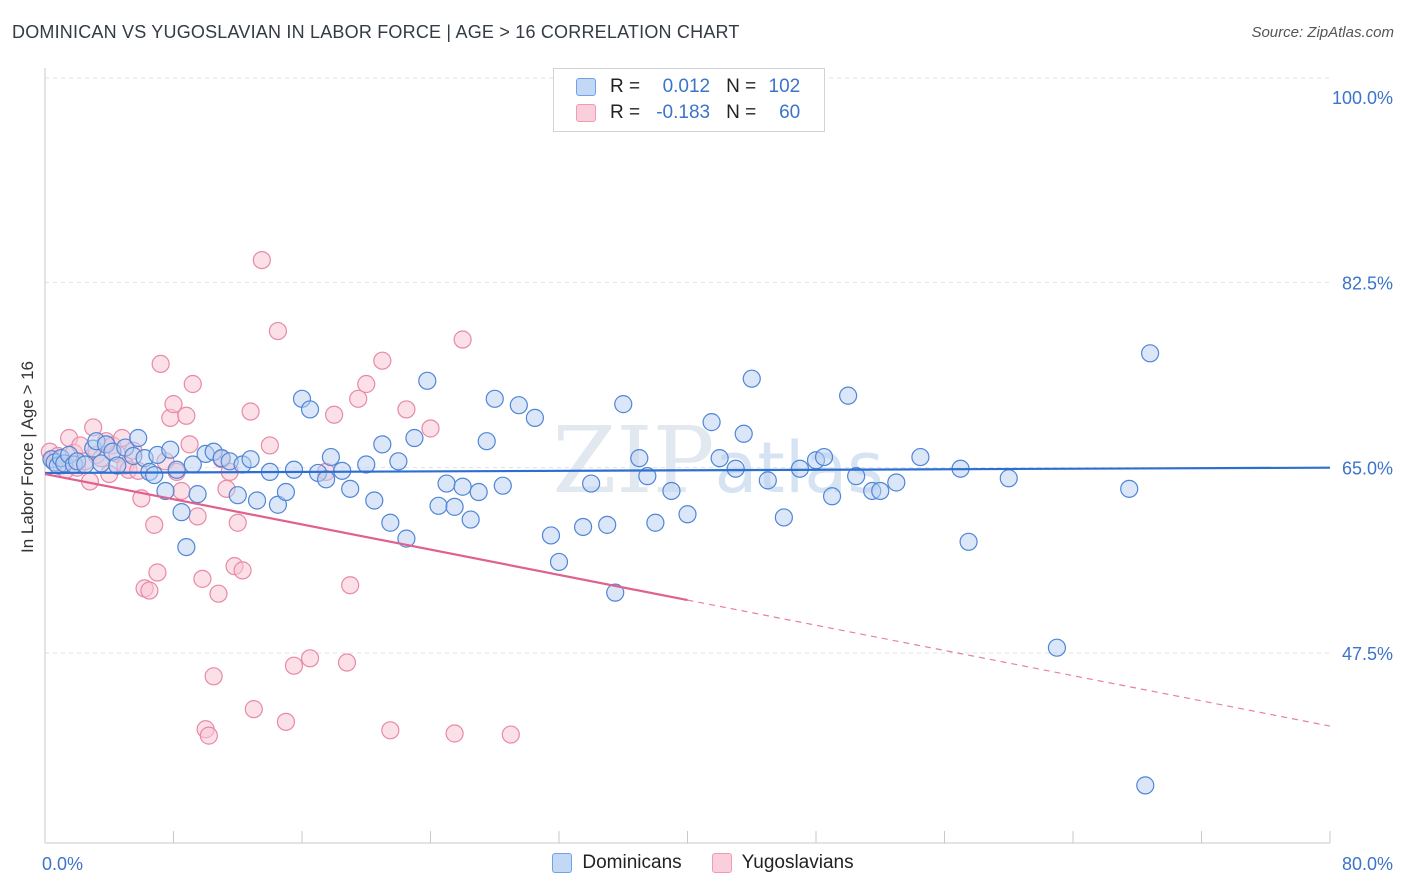 Image resolution: width=1406 pixels, height=892 pixels. Describe the element at coordinates (1367, 283) in the screenshot. I see `y-tick-label: 82.5%` at that location.